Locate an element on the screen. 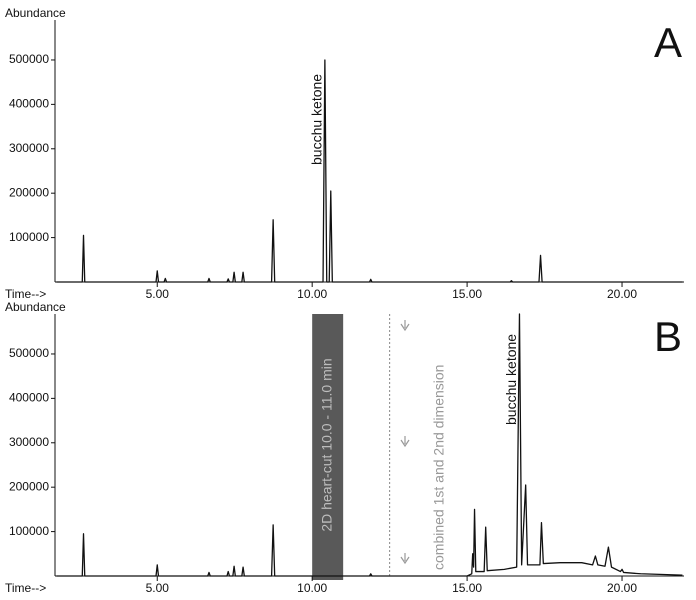 This screenshot has width=696, height=600. heart-cut-band is located at coordinates (328, 447).